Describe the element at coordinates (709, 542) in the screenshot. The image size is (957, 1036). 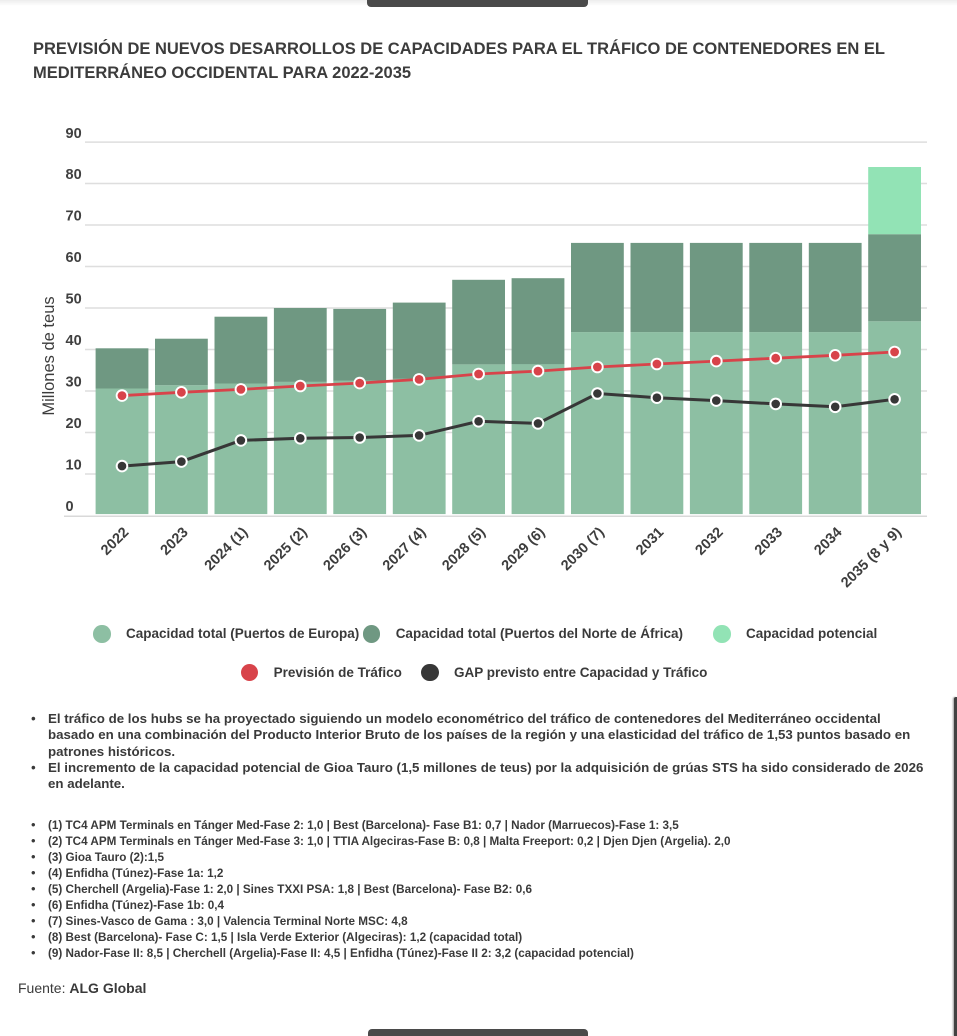
I see `svg-text: 2032` at that location.